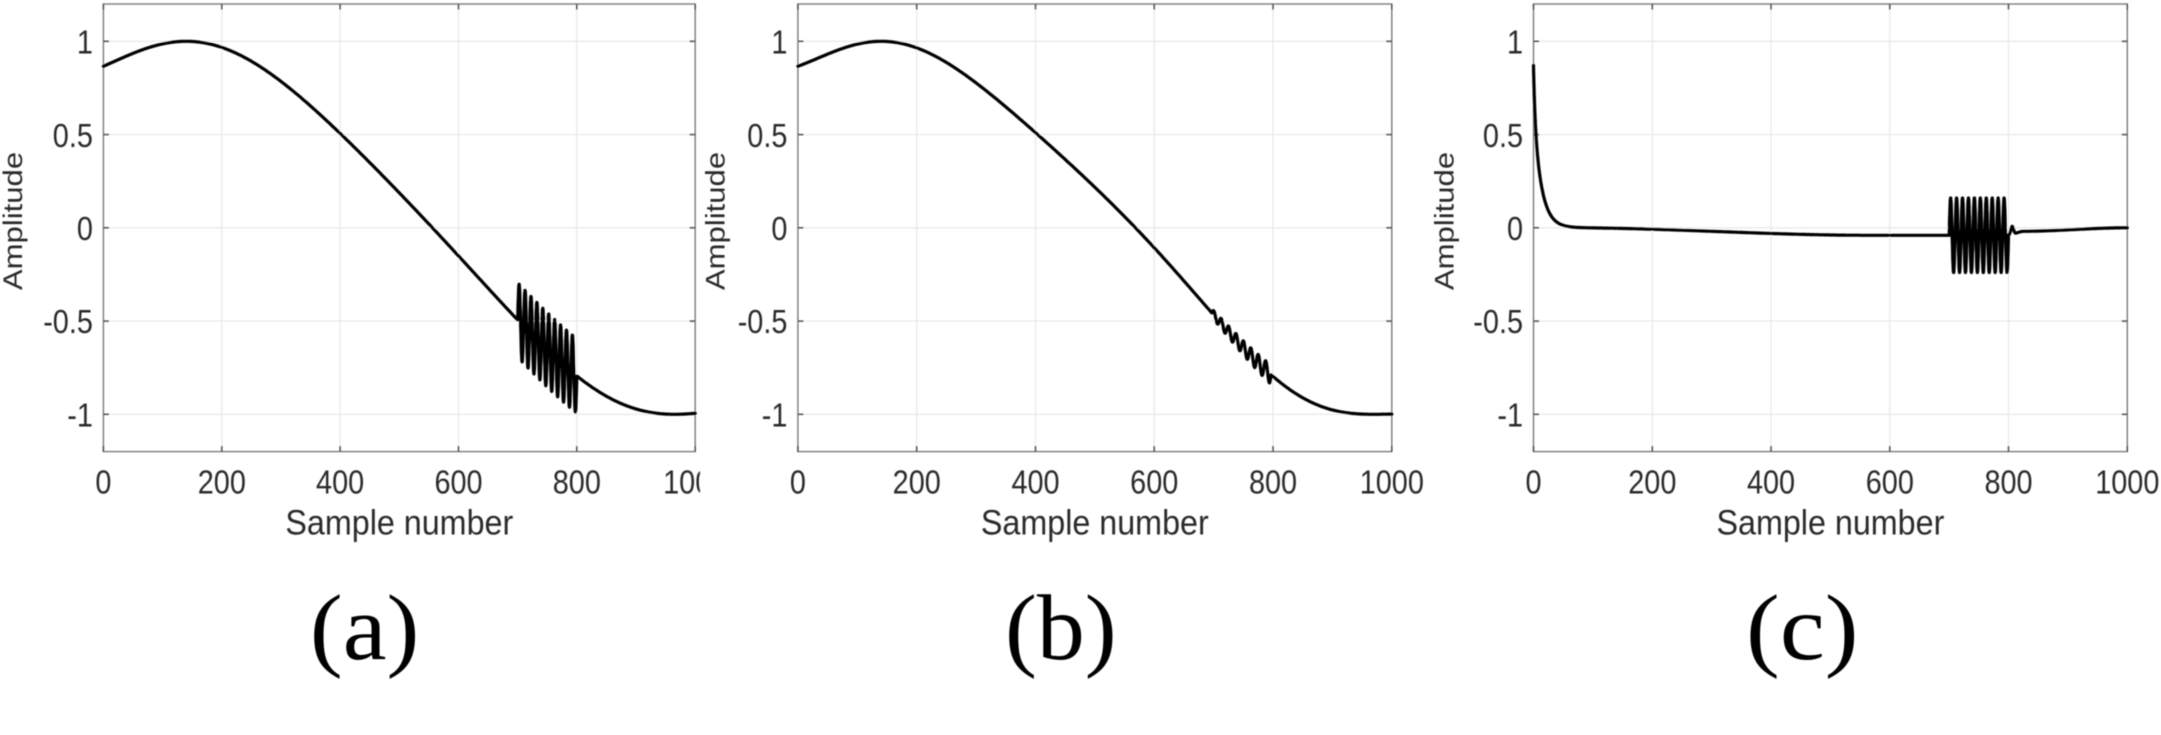  What do you see at coordinates (1061, 628) in the screenshot?
I see `svg-text: (b)` at bounding box center [1061, 628].